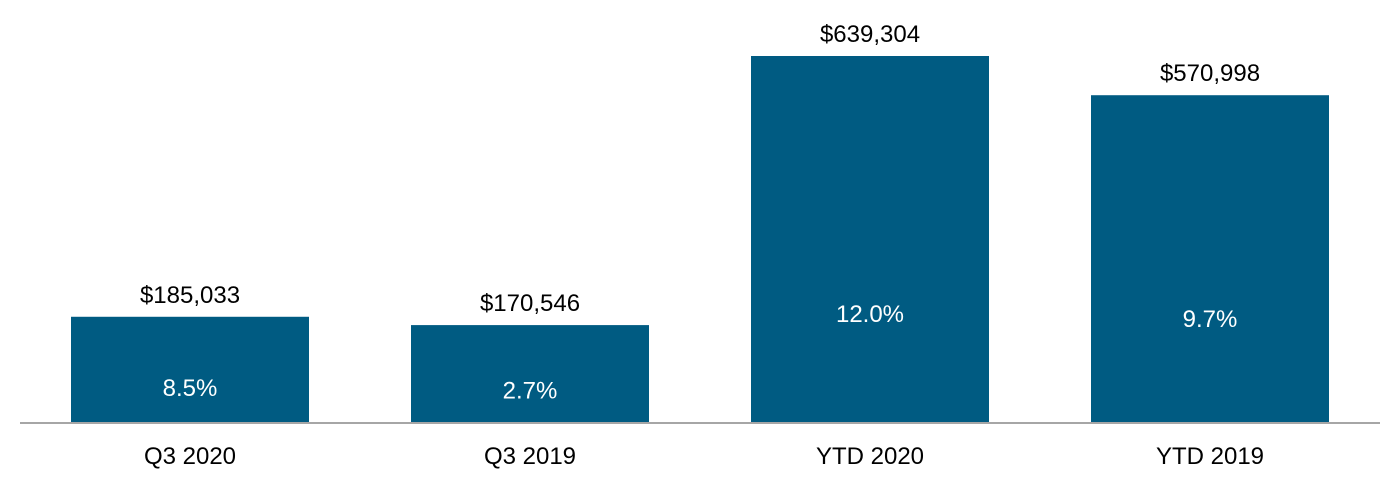  What do you see at coordinates (1210, 259) in the screenshot?
I see `bar-ytd-2019` at bounding box center [1210, 259].